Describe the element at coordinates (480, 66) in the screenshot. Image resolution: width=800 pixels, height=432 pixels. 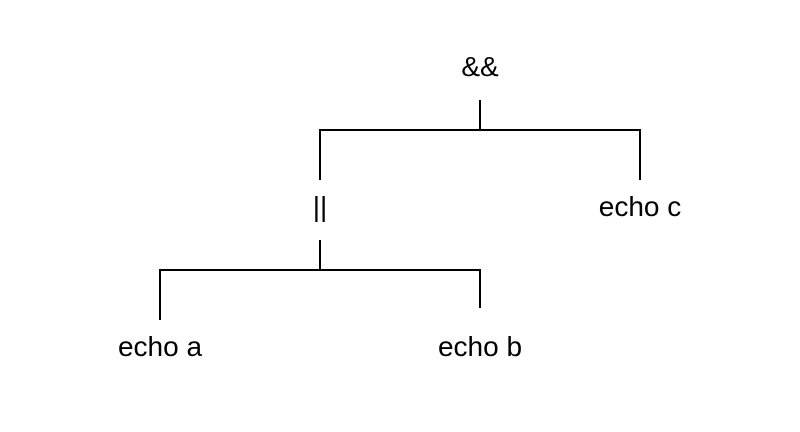
I see `node-and-operator: &&` at that location.